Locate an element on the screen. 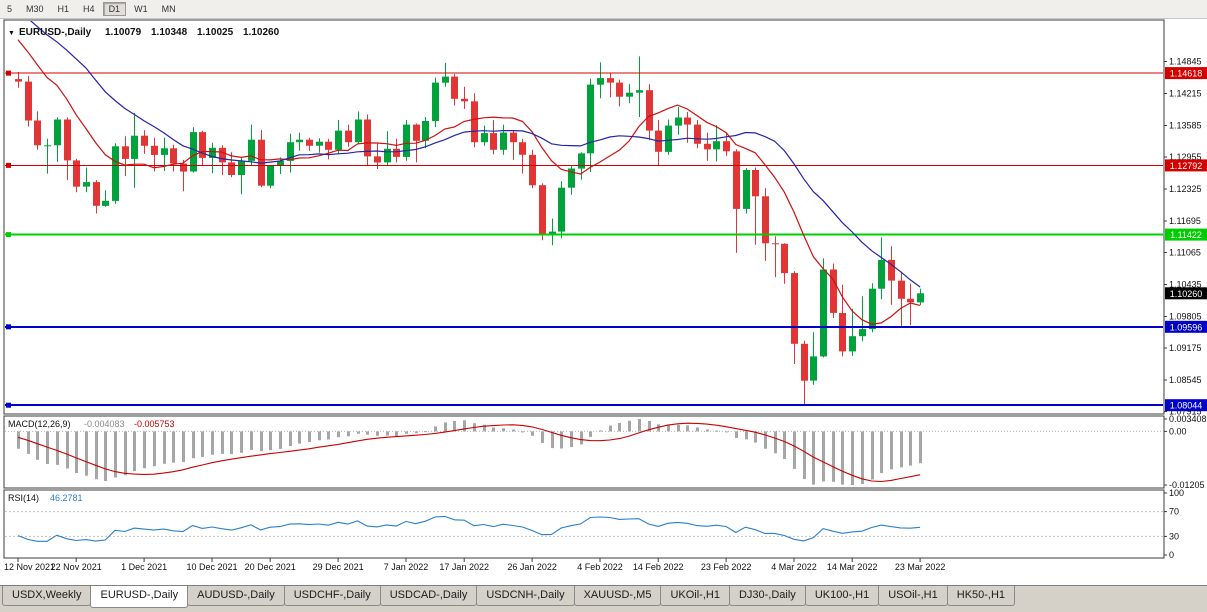 Image resolution: width=1207 pixels, height=612 pixels. macd-pane is located at coordinates (584, 452).